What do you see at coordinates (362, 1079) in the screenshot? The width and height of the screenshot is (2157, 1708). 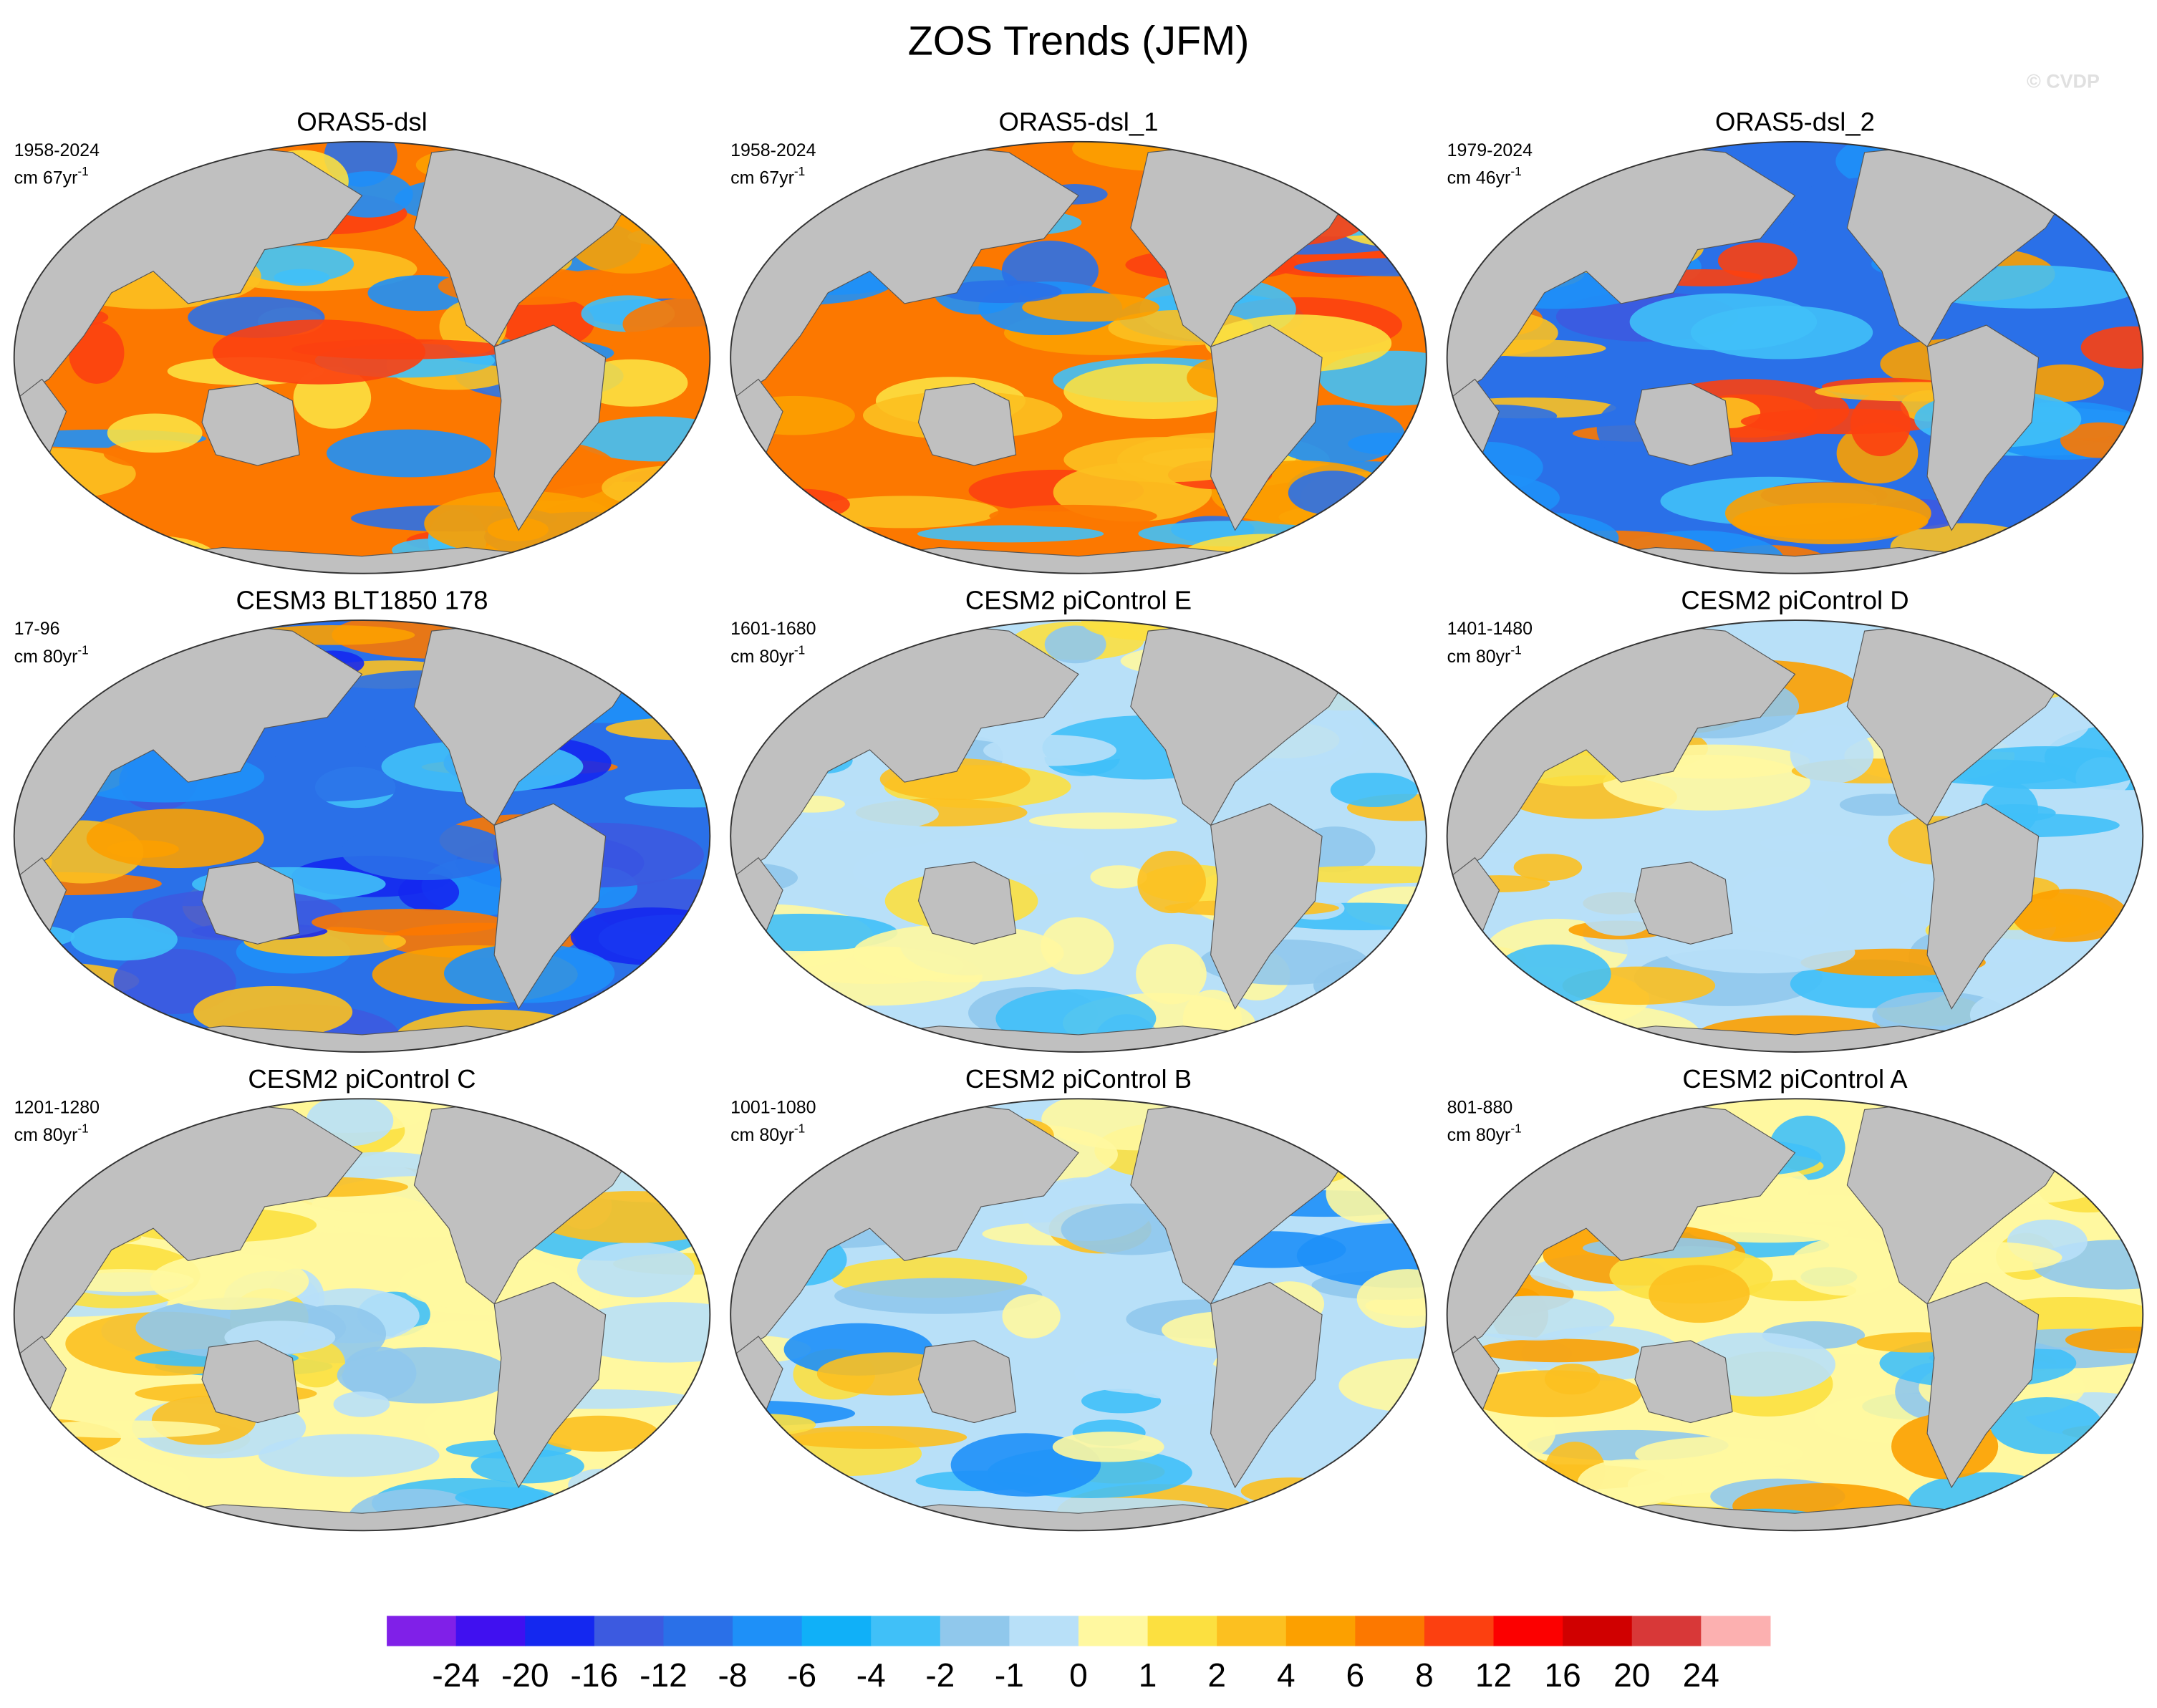 I see `panel-title: CESM2 piControl C` at bounding box center [362, 1079].